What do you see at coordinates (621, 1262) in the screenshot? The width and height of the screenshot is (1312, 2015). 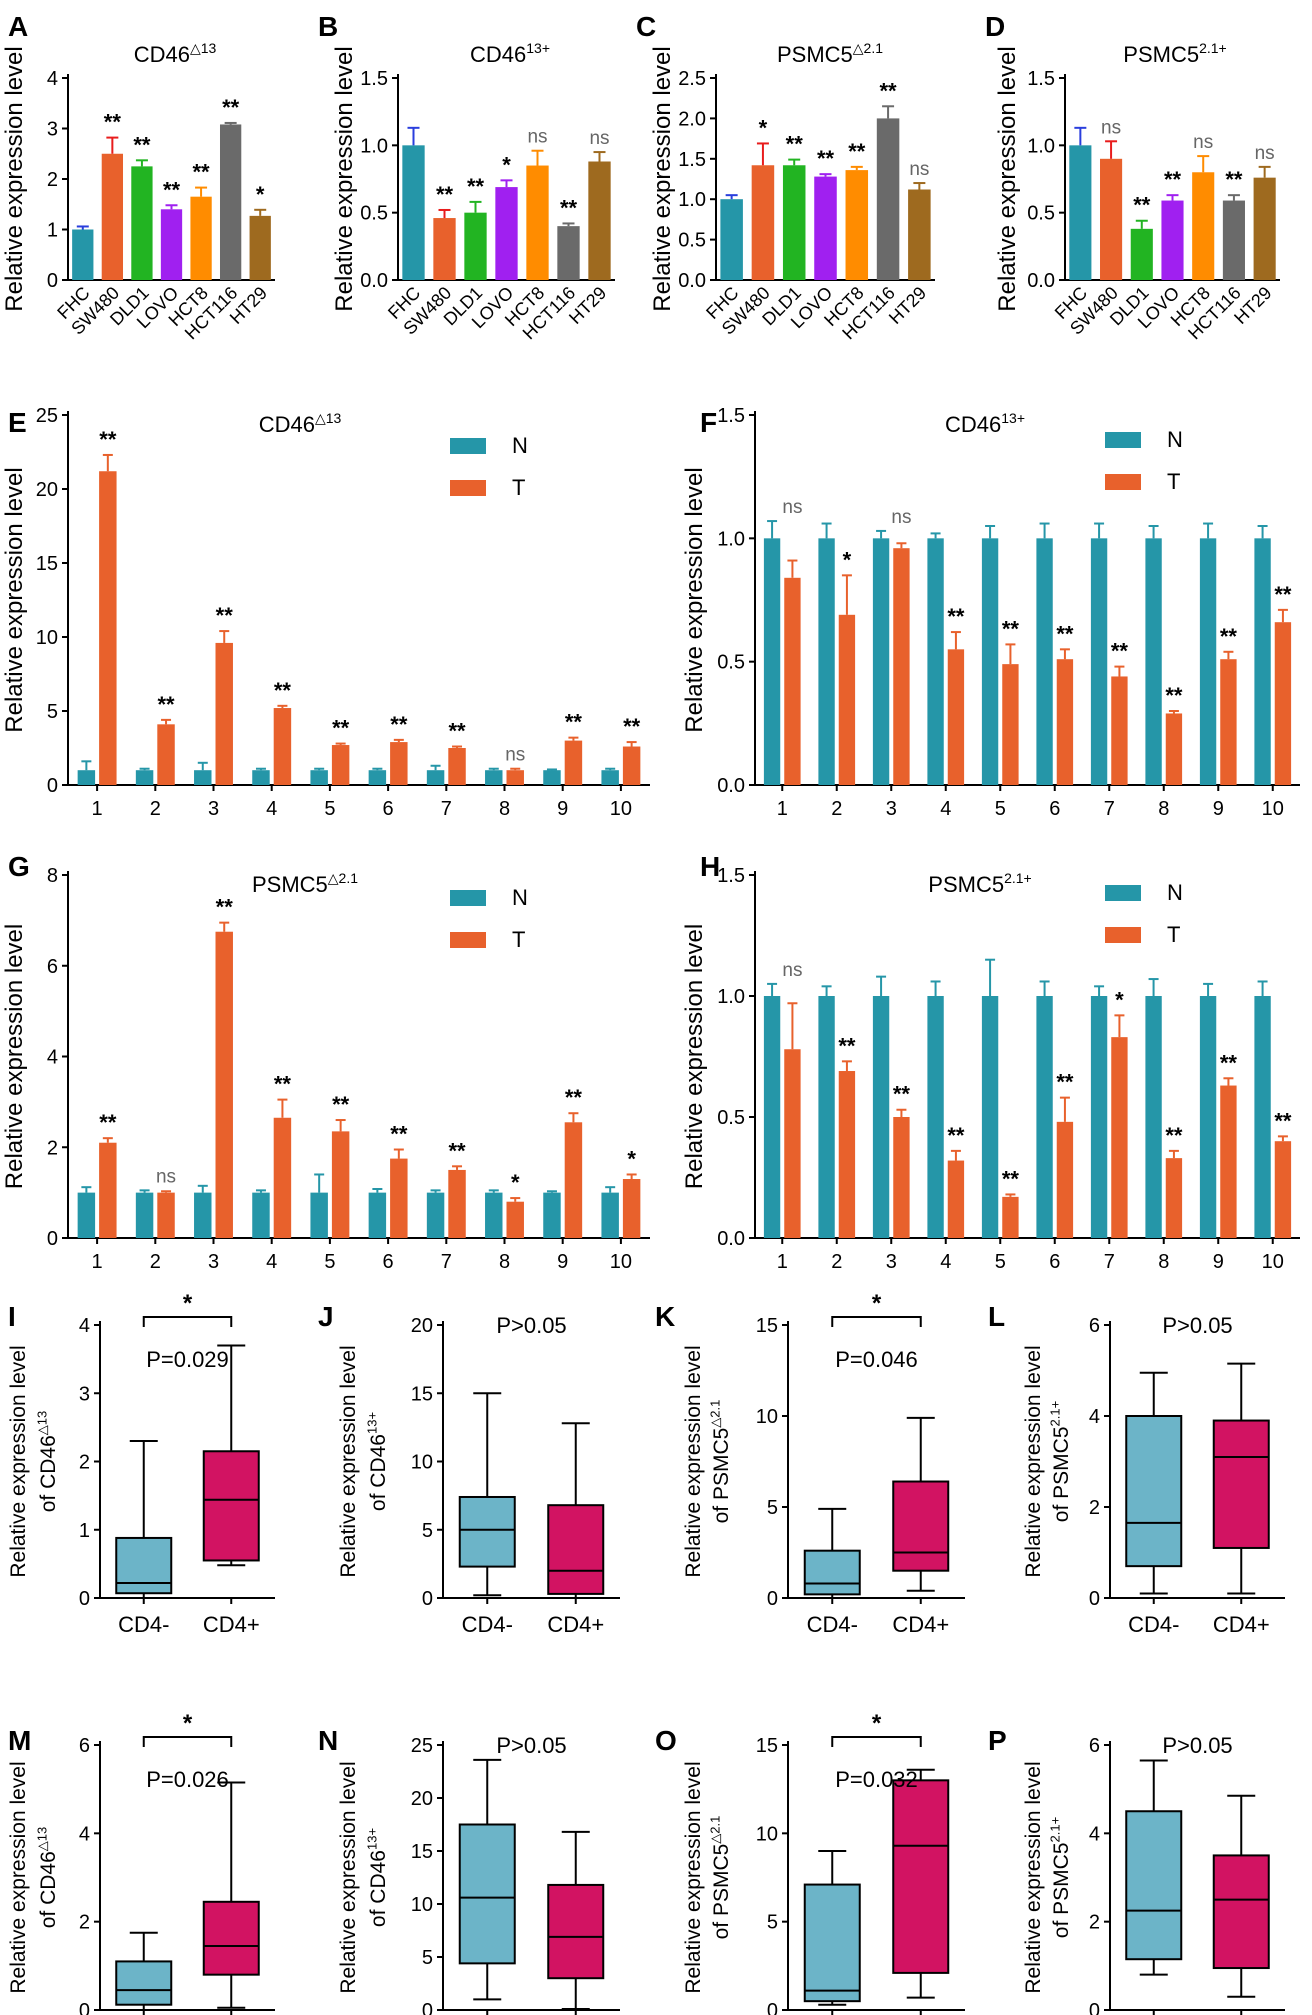 I see `x-tick-label: 10` at bounding box center [621, 1262].